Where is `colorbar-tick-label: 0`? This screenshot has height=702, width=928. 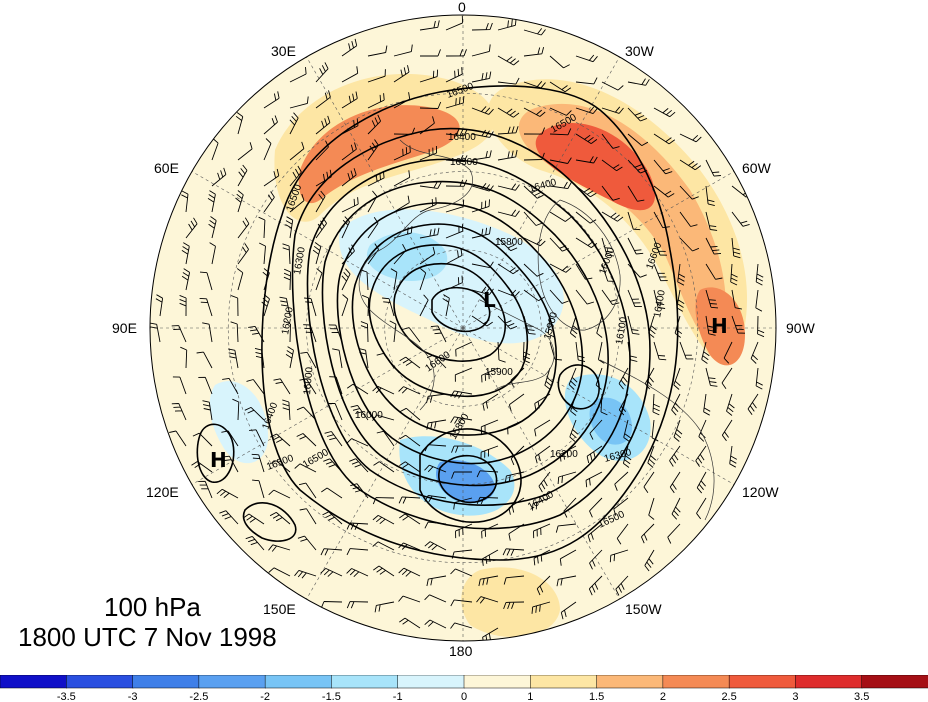 colorbar-tick-label: 0 is located at coordinates (464, 696).